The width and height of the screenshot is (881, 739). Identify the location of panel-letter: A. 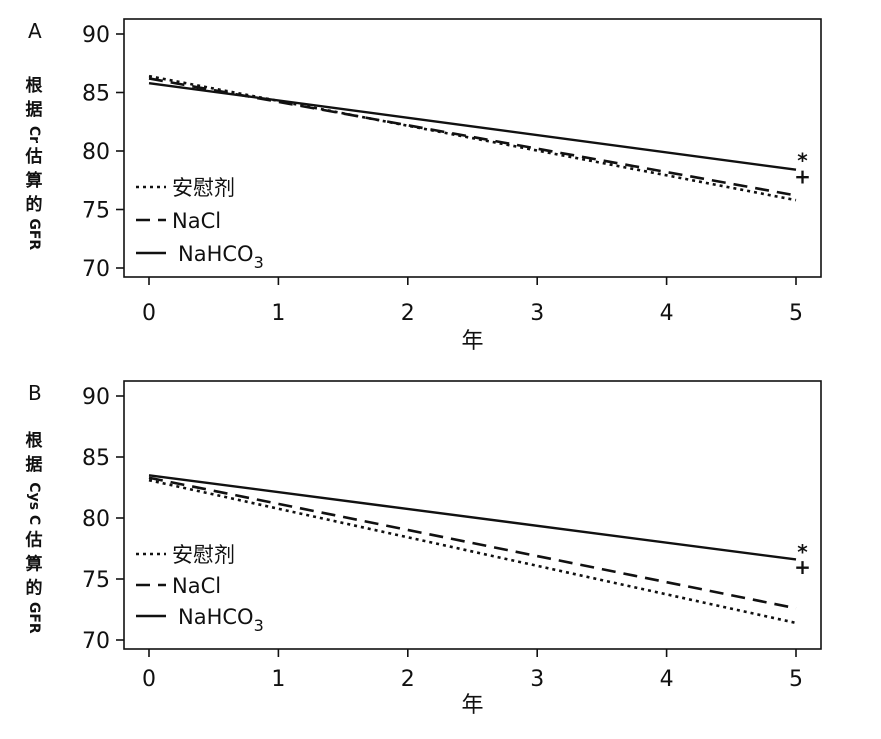
(35, 31).